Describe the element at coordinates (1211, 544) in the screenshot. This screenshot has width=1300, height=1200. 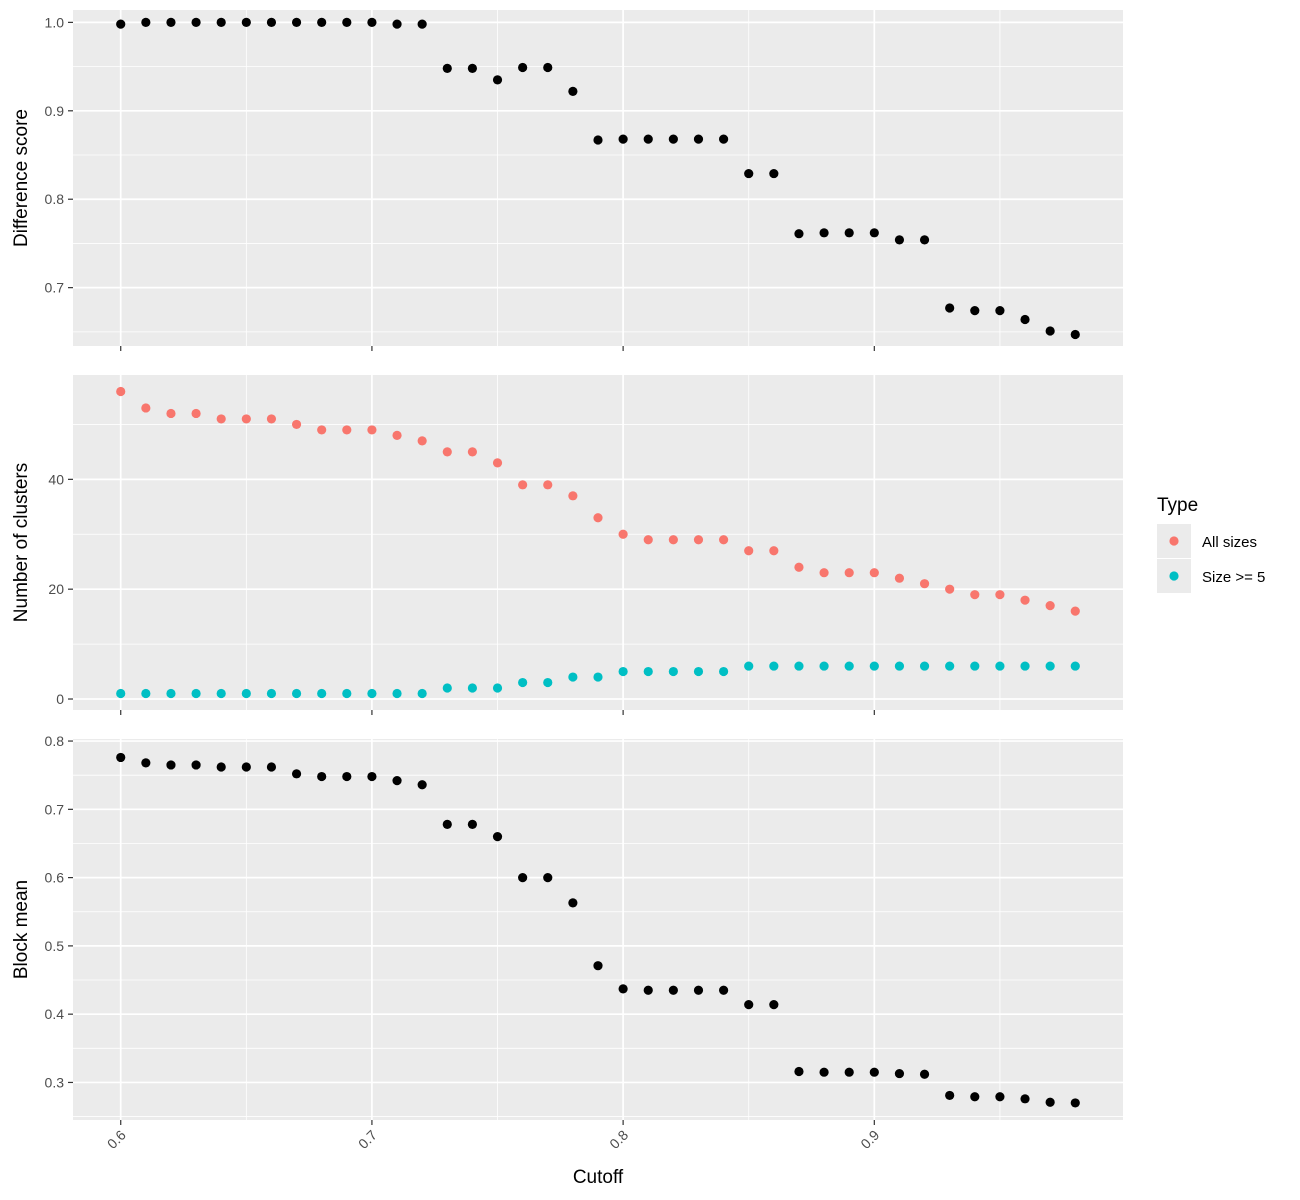
I see `legend: Type All sizes Size >= 5` at that location.